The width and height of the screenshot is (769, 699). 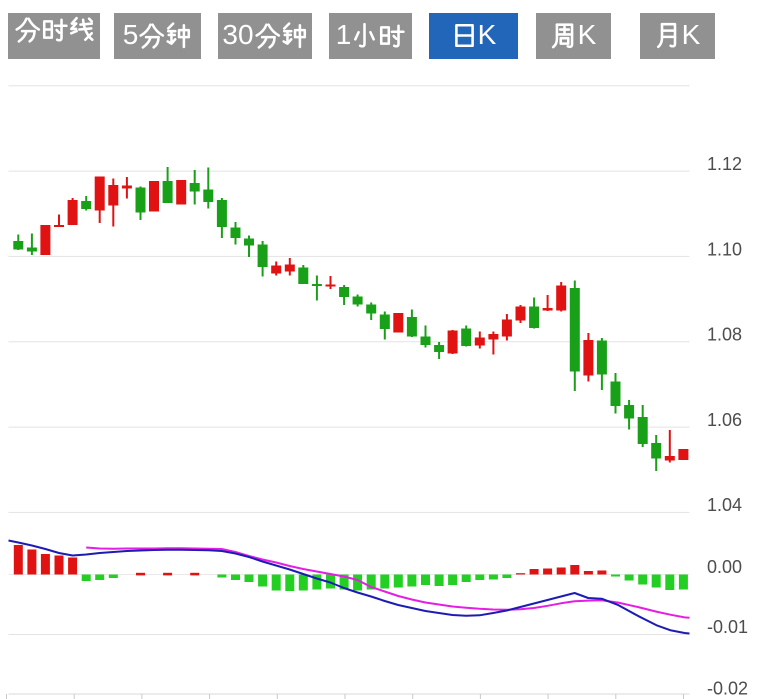 I want to click on svg-text: 1.08, so click(x=724, y=335).